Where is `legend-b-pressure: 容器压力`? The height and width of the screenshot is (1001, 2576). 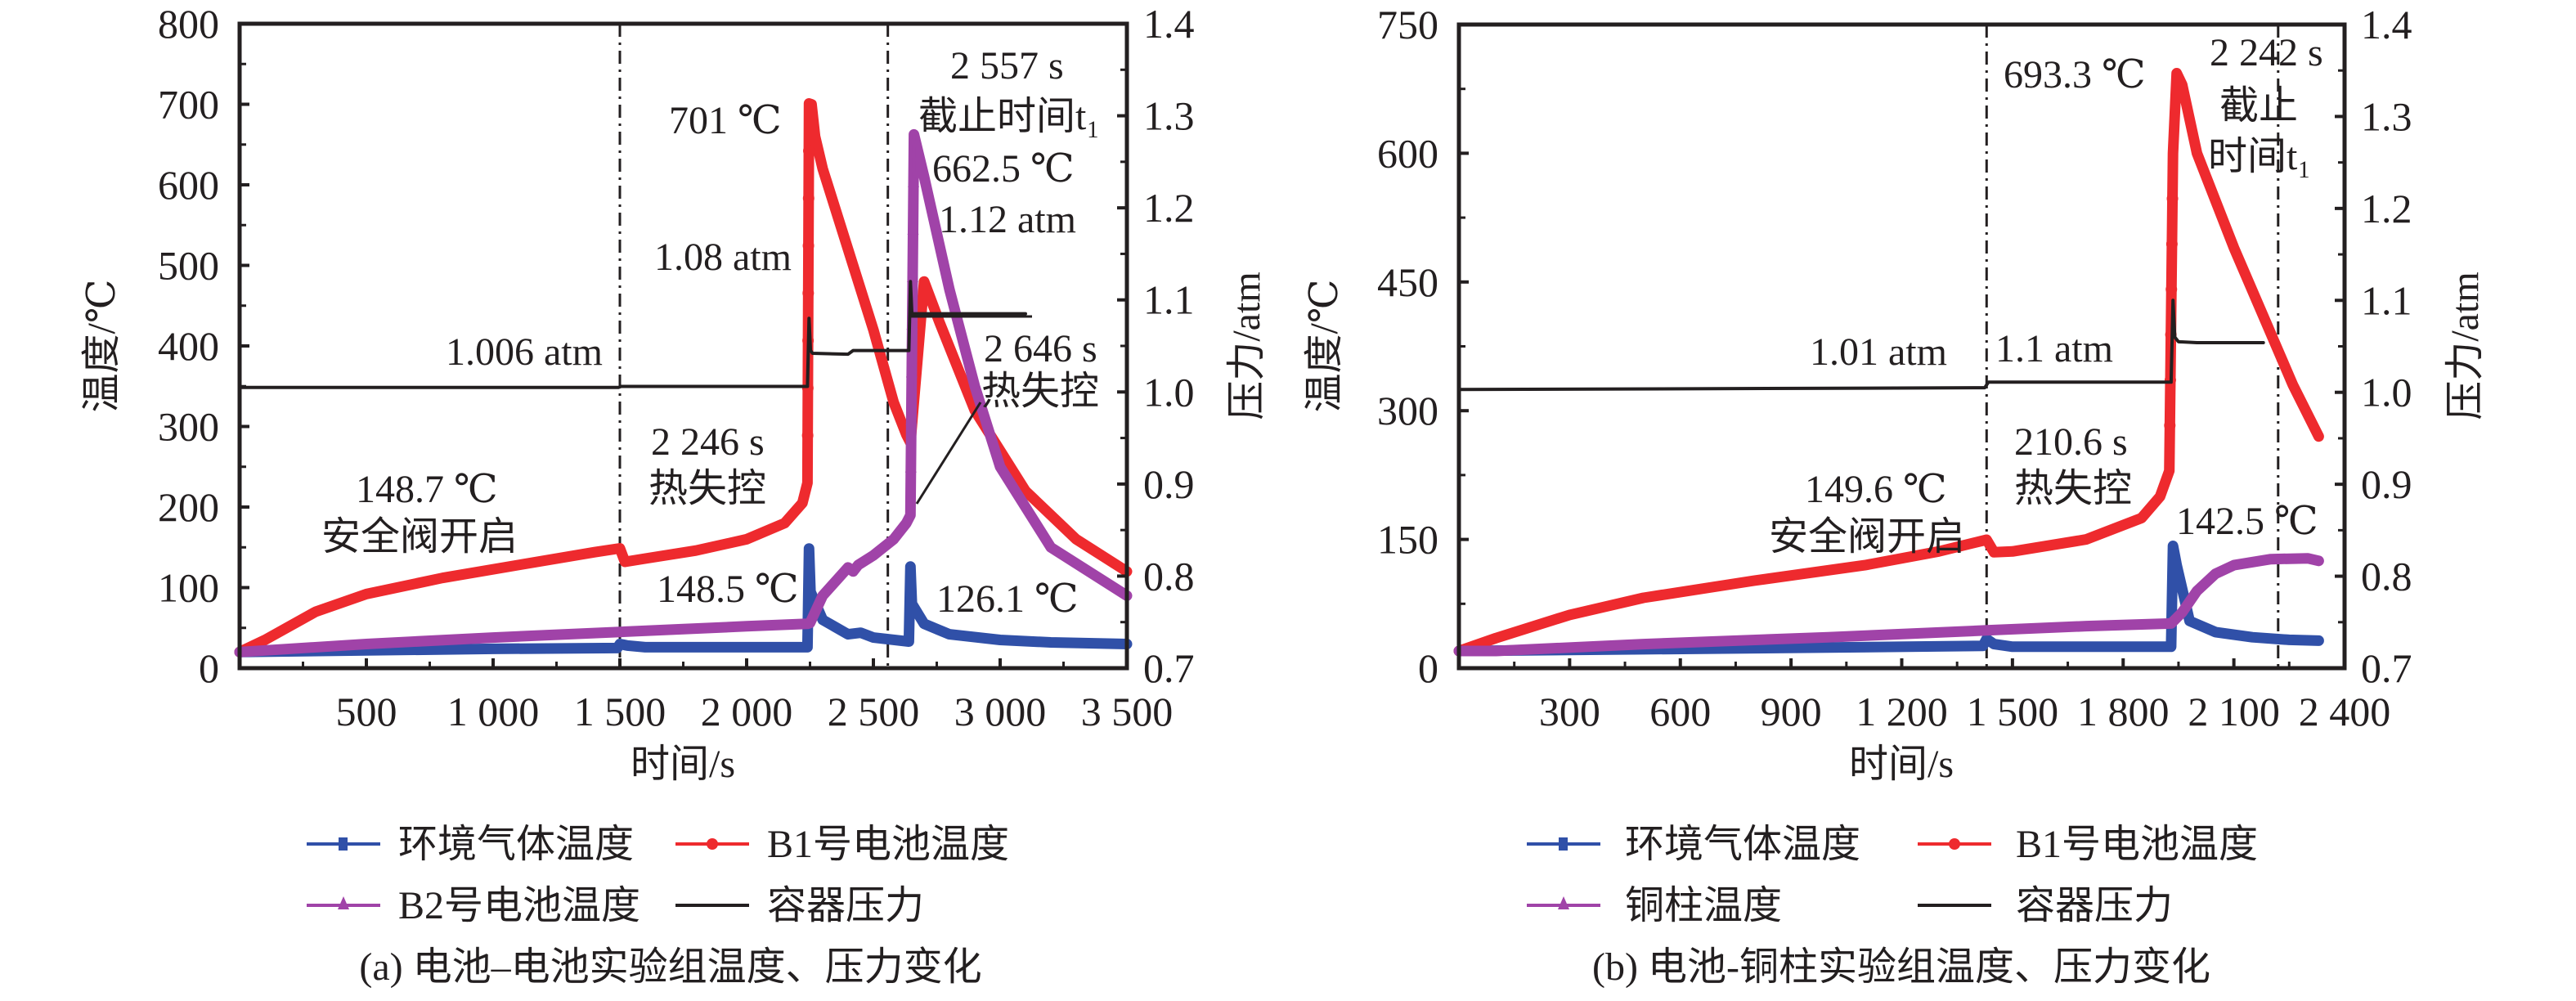 legend-b-pressure: 容器压力 is located at coordinates (2045, 905).